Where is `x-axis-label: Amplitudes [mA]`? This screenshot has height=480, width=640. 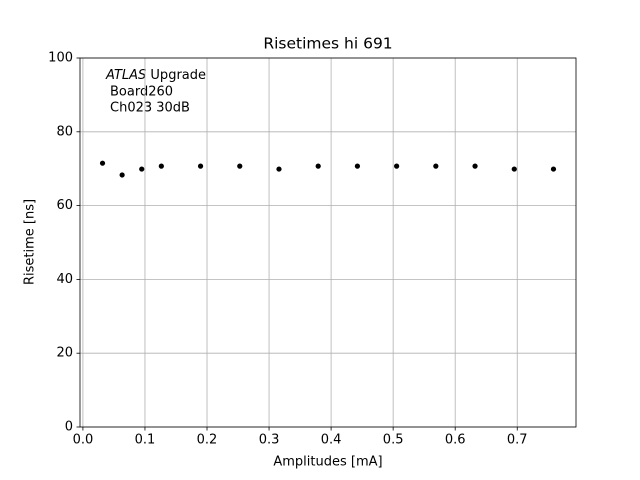
x-axis-label: Amplitudes [mA] is located at coordinates (327, 462).